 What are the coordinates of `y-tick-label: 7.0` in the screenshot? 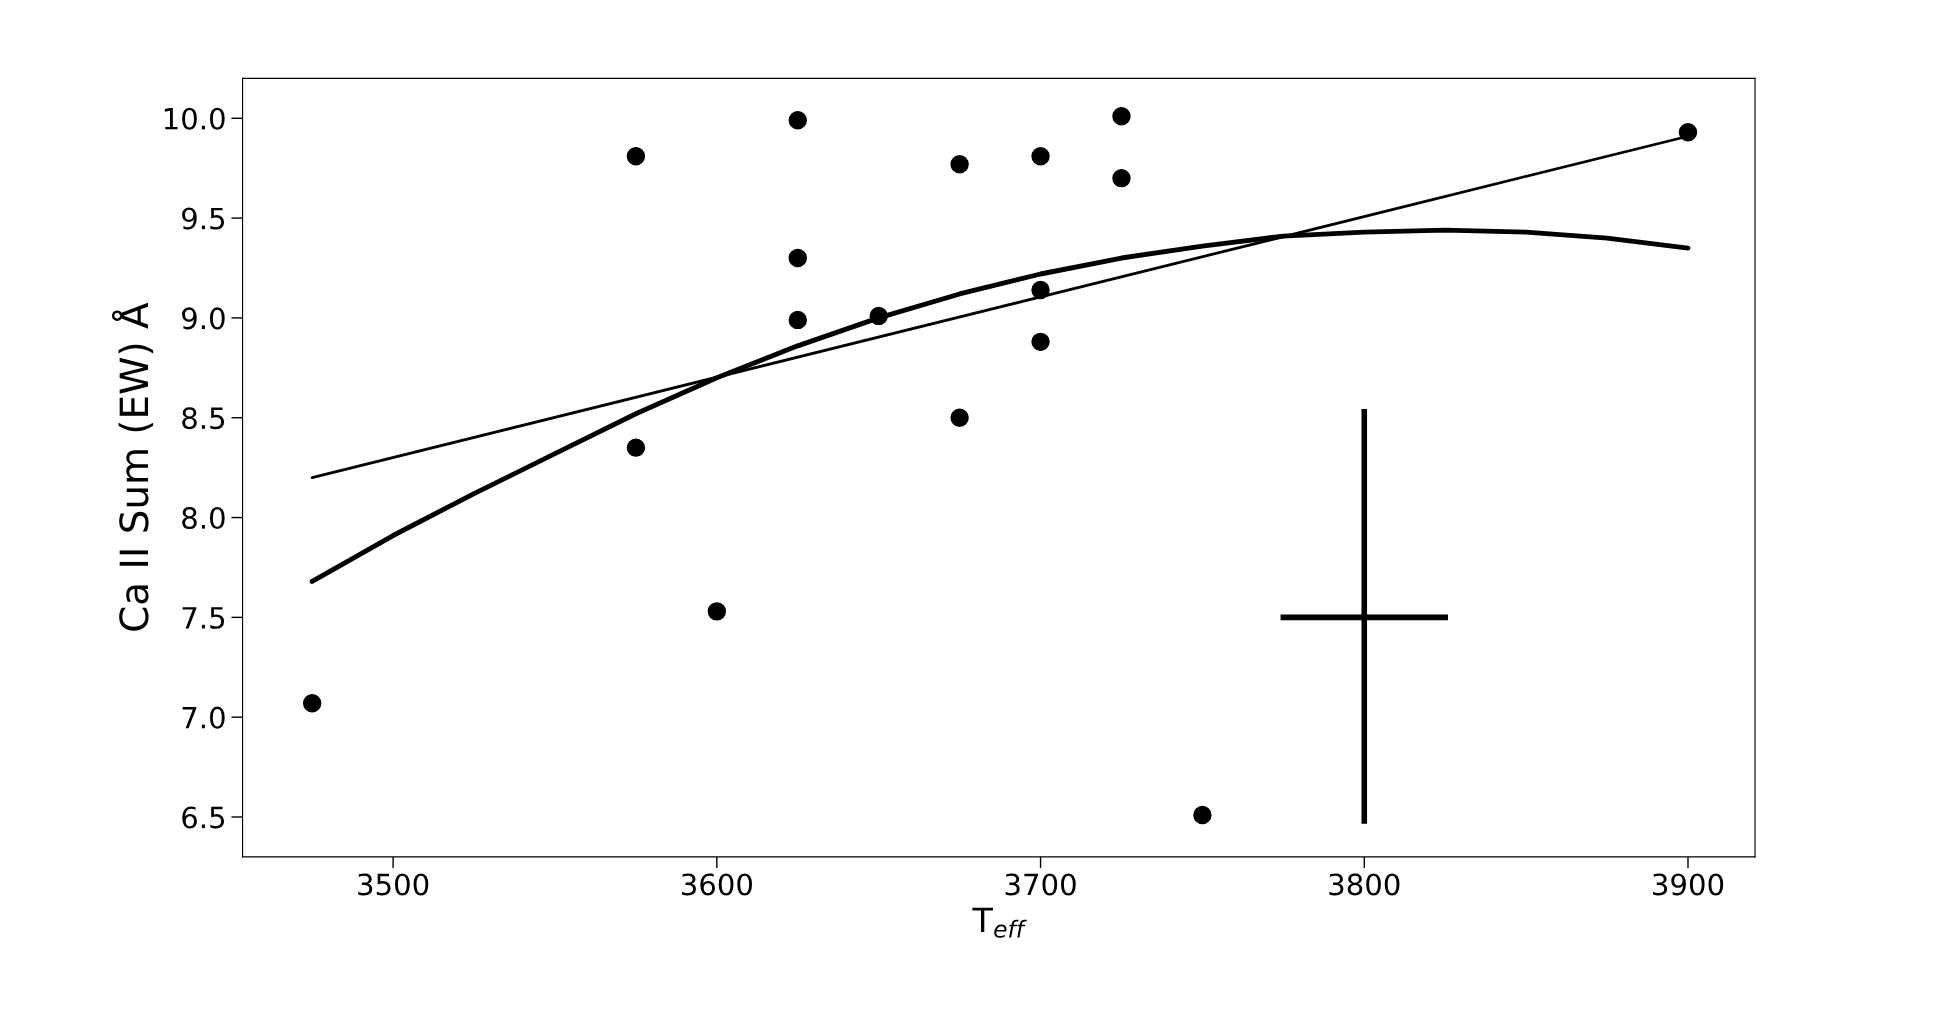 It's located at (203, 717).